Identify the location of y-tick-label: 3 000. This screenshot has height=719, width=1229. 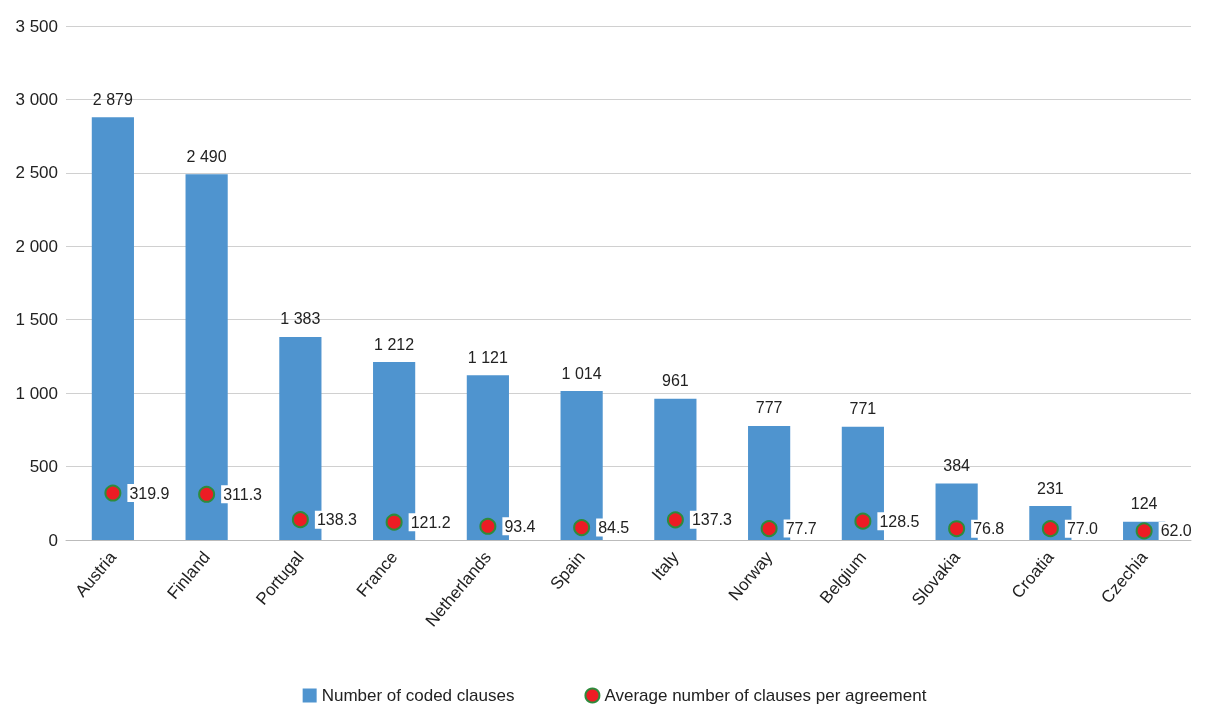
(36, 99).